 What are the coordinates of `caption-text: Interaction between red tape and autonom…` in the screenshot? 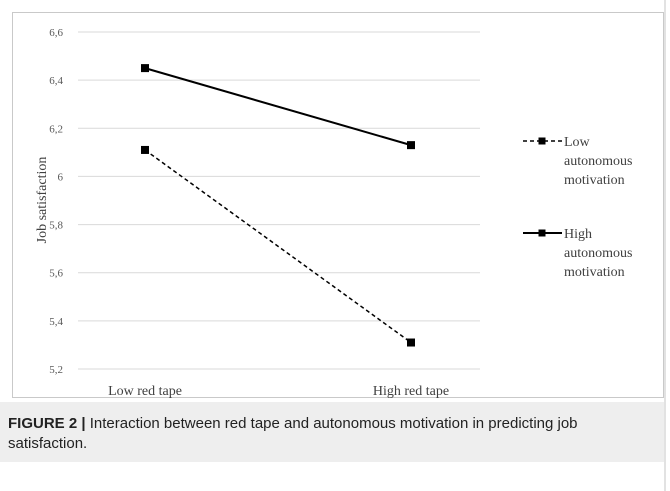 It's located at (293, 433).